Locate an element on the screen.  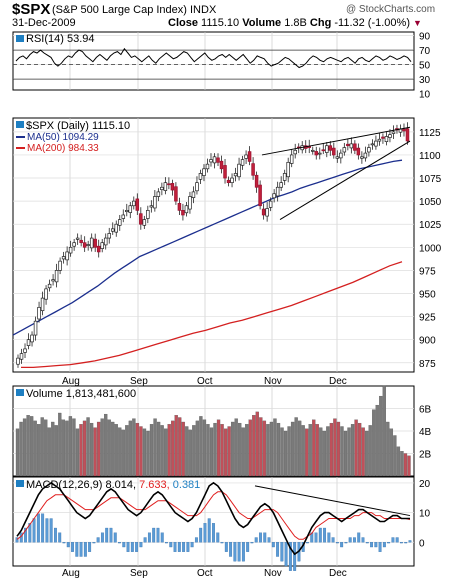
month-label-bottom: Nov is located at coordinates (273, 573).